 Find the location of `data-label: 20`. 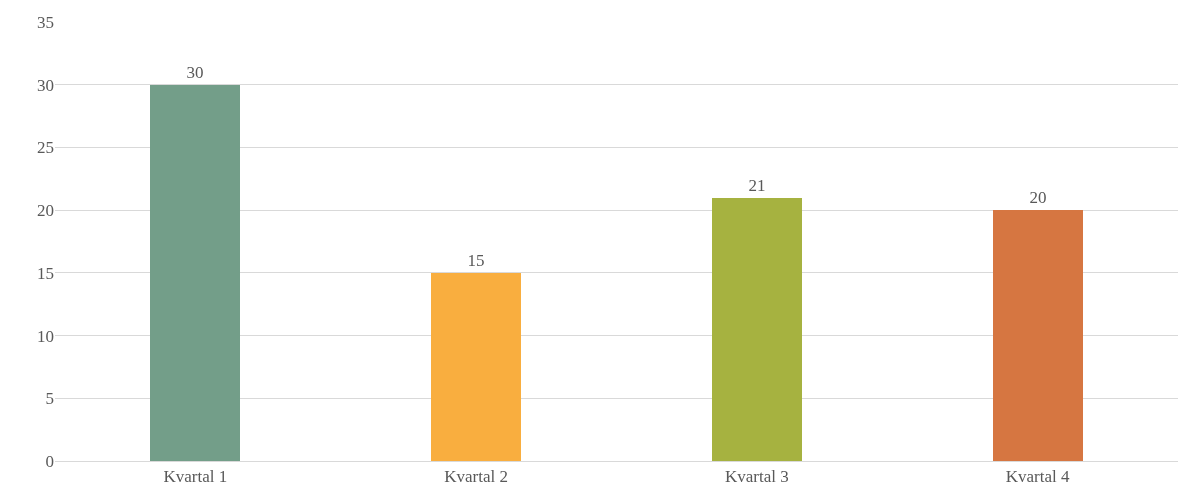

data-label: 20 is located at coordinates (1038, 197).